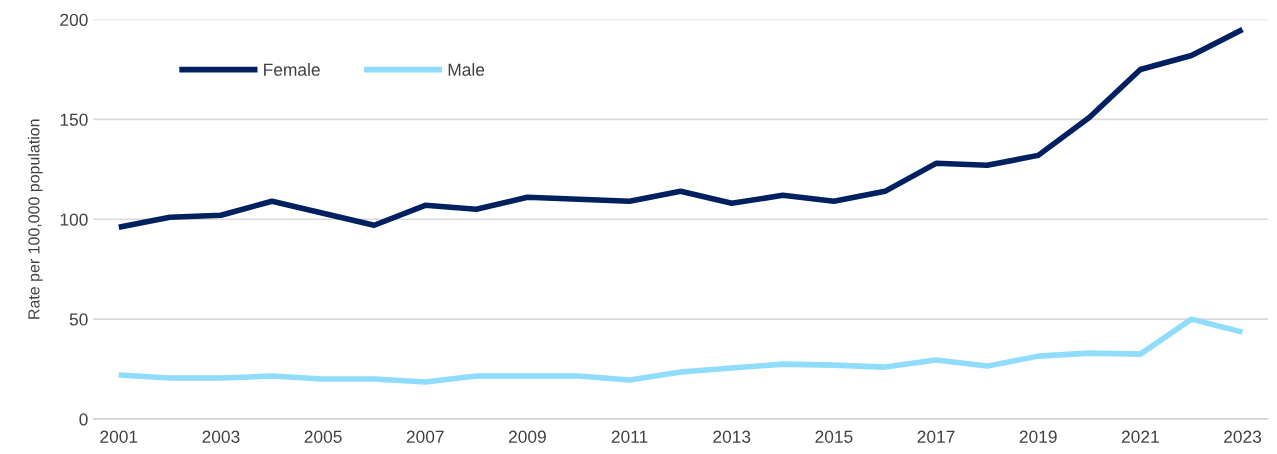  I want to click on x-tick-label: 2009, so click(527, 436).